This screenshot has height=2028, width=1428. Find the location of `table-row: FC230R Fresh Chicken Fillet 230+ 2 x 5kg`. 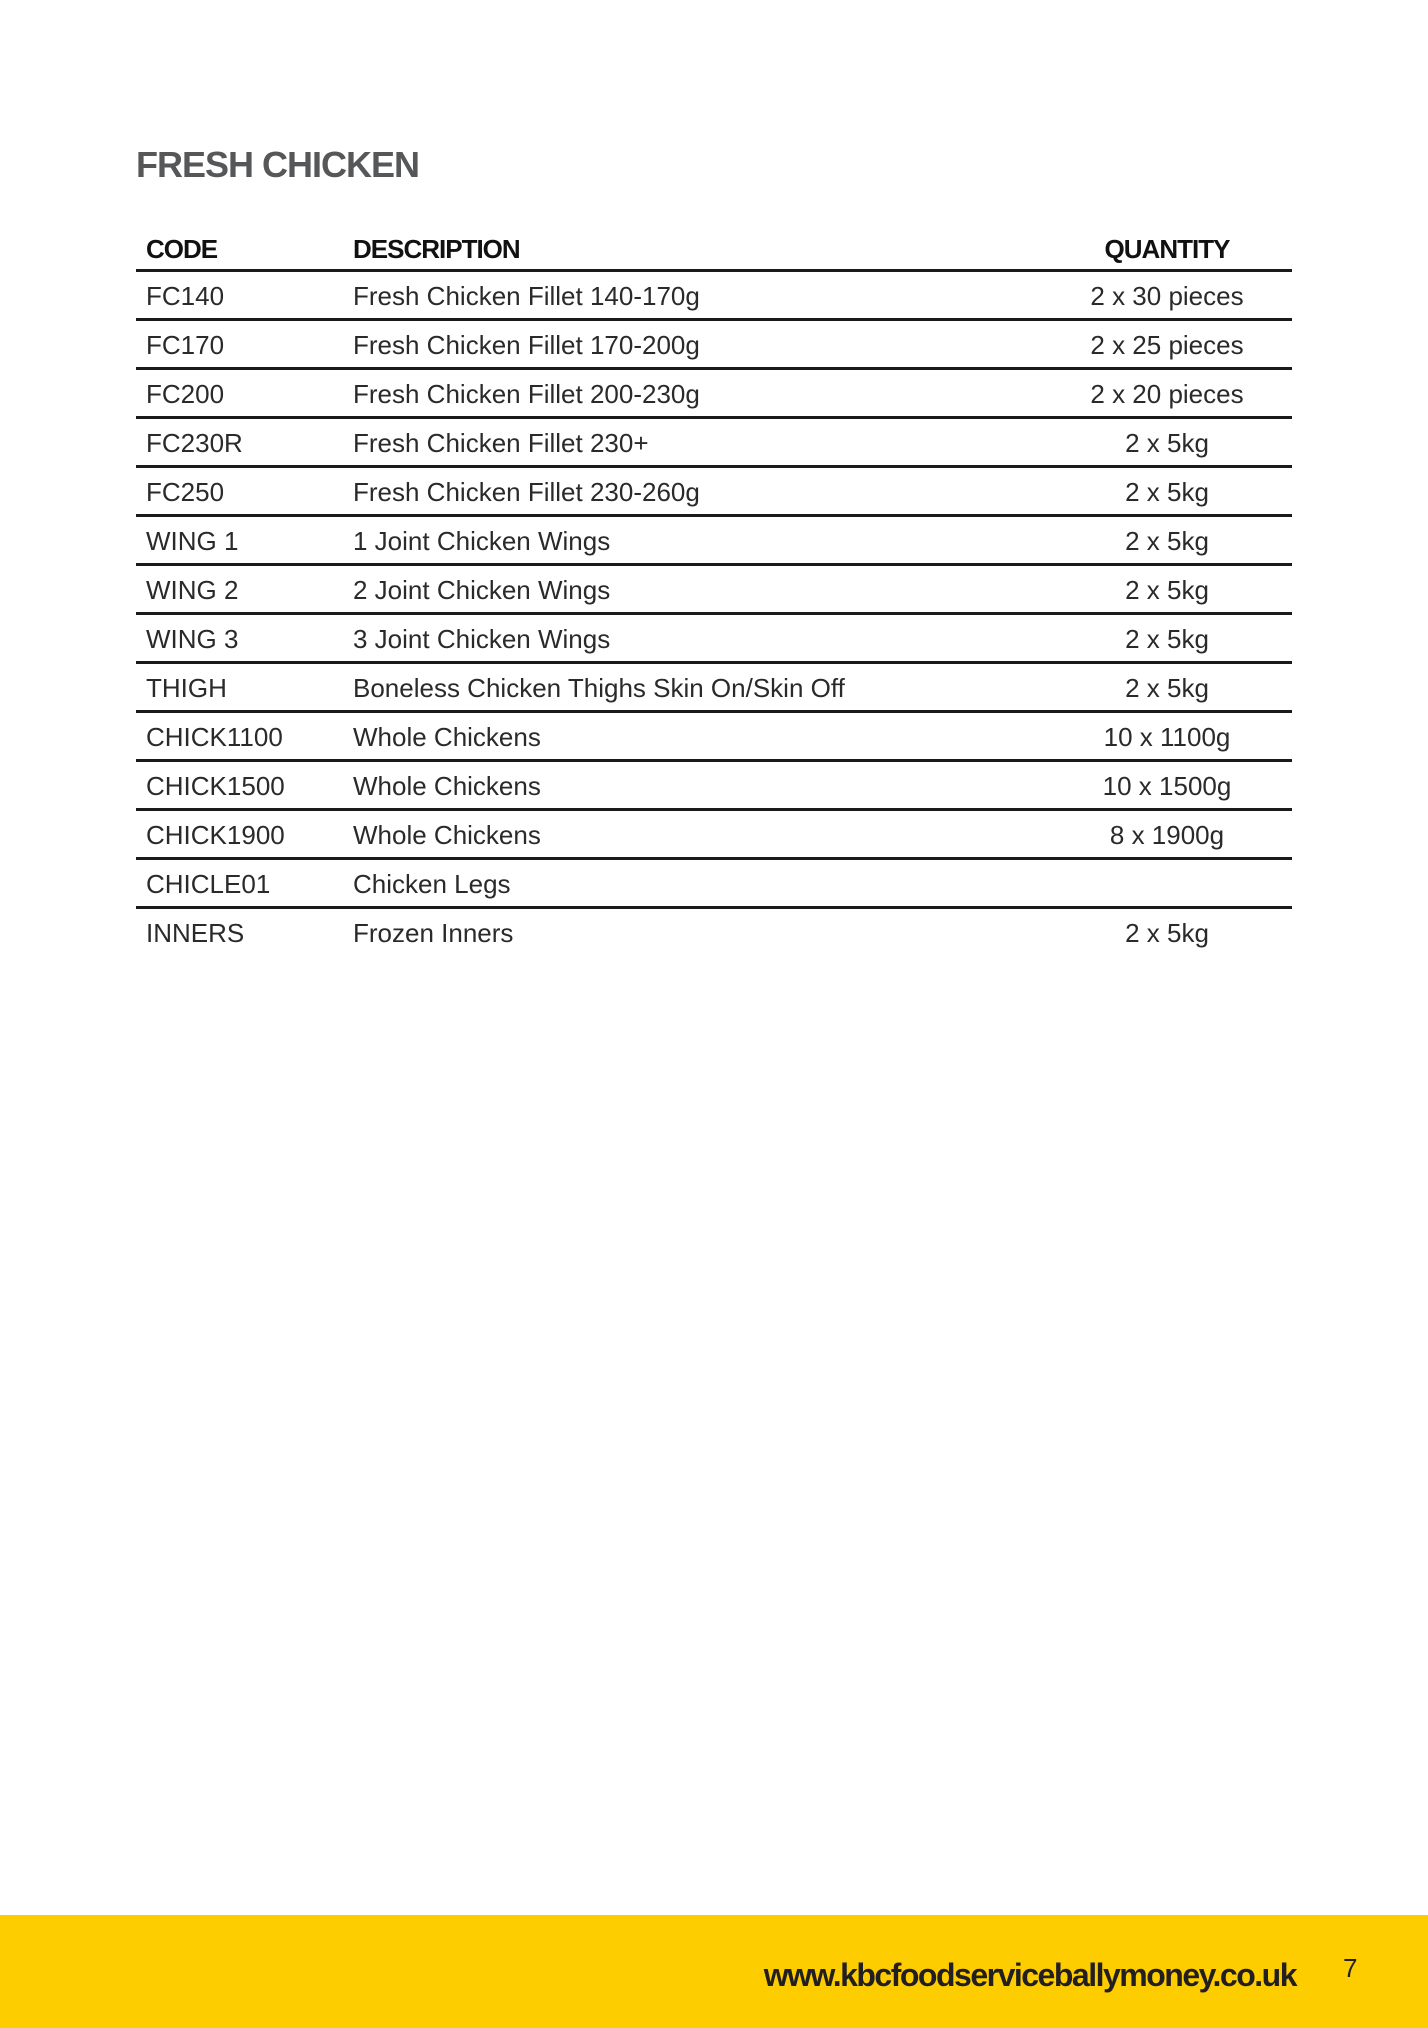

table-row: FC230R Fresh Chicken Fillet 230+ 2 x 5kg is located at coordinates (714, 443).